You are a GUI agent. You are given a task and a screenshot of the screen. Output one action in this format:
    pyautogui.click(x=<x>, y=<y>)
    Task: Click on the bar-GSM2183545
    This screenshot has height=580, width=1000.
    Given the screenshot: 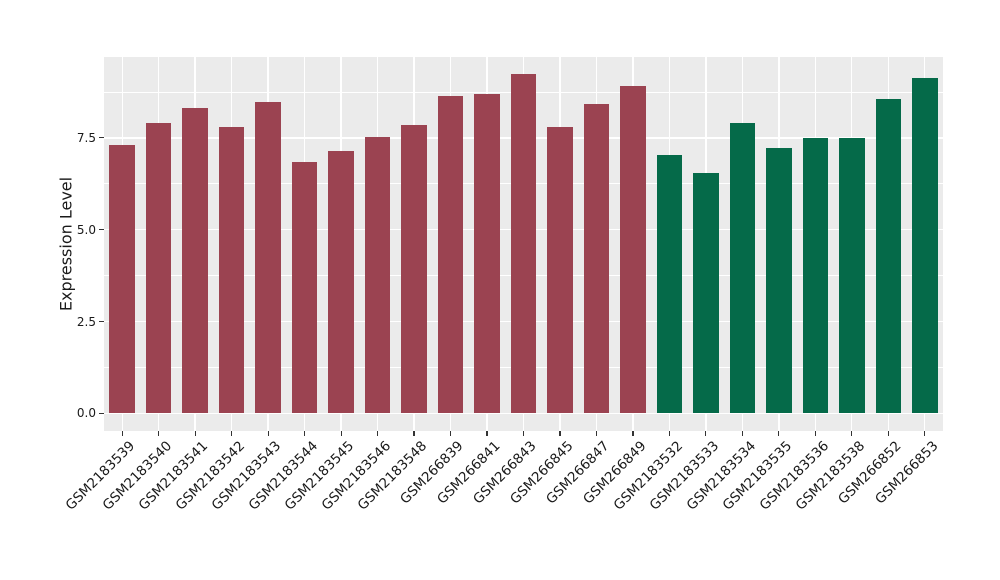 What is the action you would take?
    pyautogui.click(x=341, y=282)
    